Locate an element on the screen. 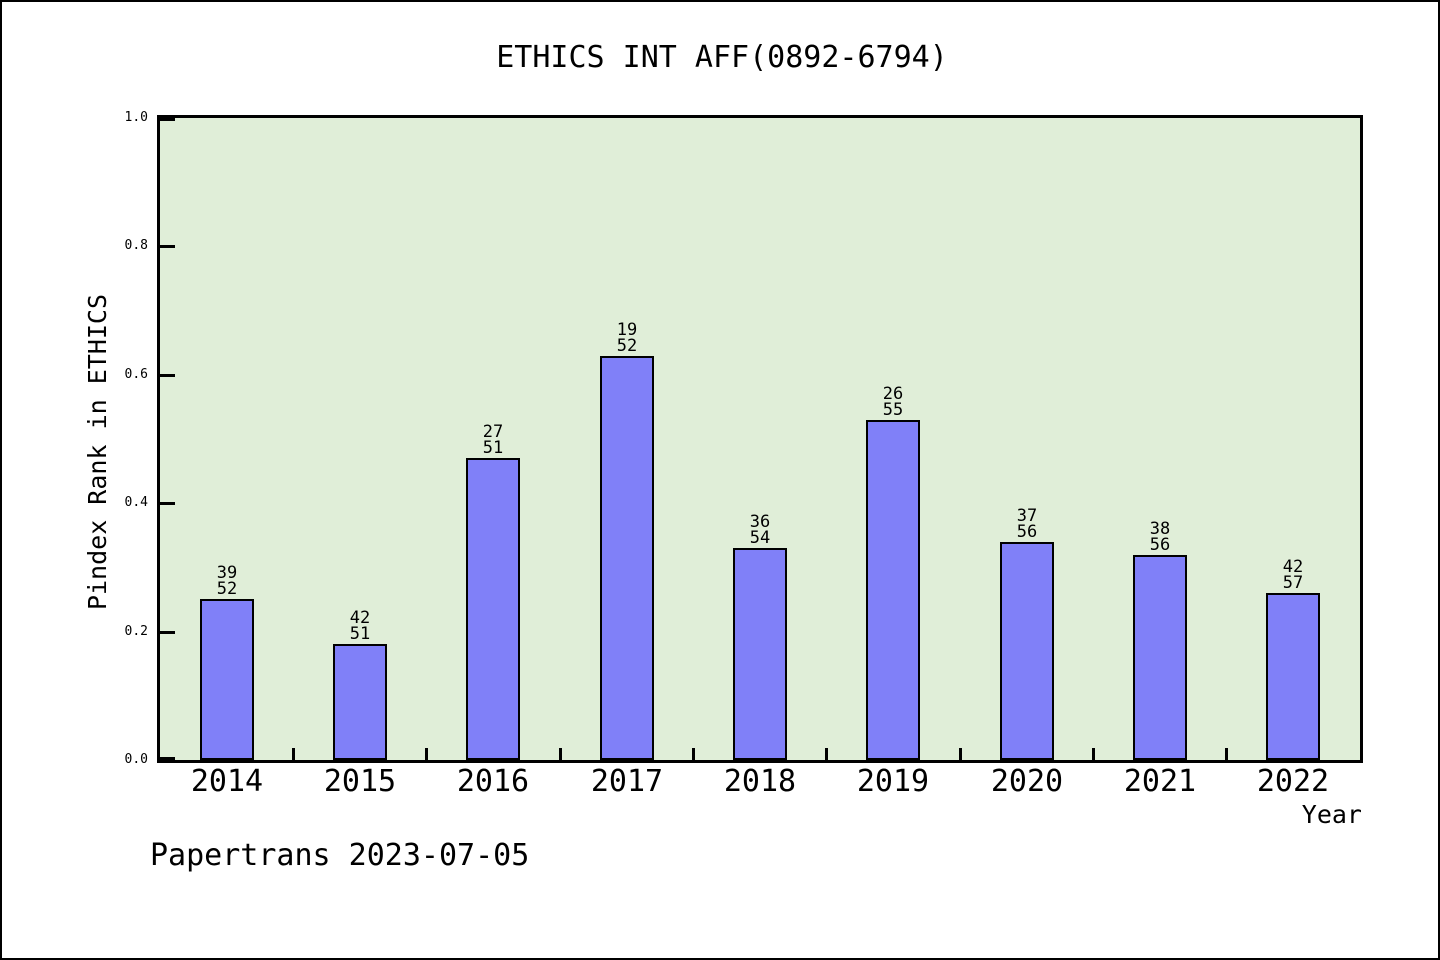 Image resolution: width=1440 pixels, height=960 pixels. bar-value-label-2016: 27 51 is located at coordinates (493, 440).